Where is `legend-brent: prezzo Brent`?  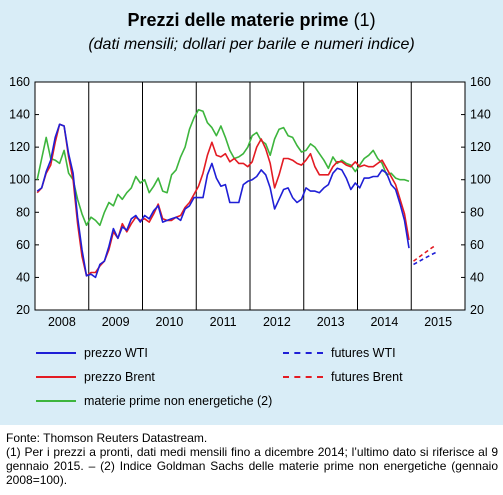
legend-brent: prezzo Brent is located at coordinates (95, 377).